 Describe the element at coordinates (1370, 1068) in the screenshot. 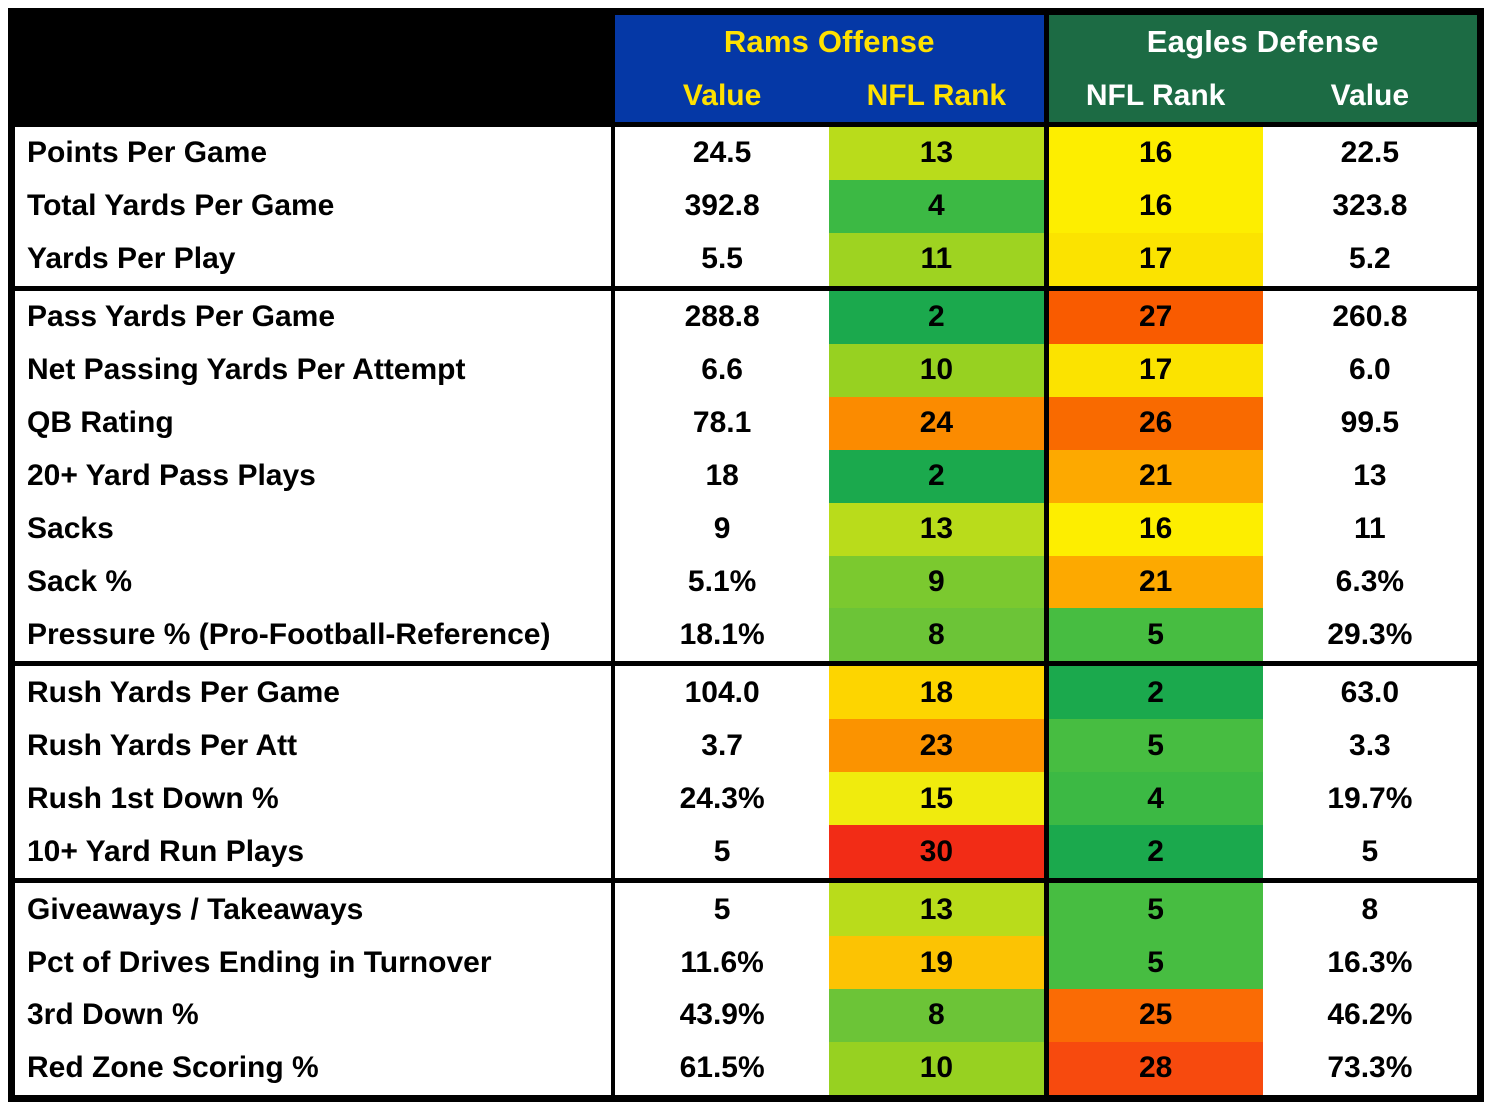

I see `eagles-value-cell: 73.3%` at that location.